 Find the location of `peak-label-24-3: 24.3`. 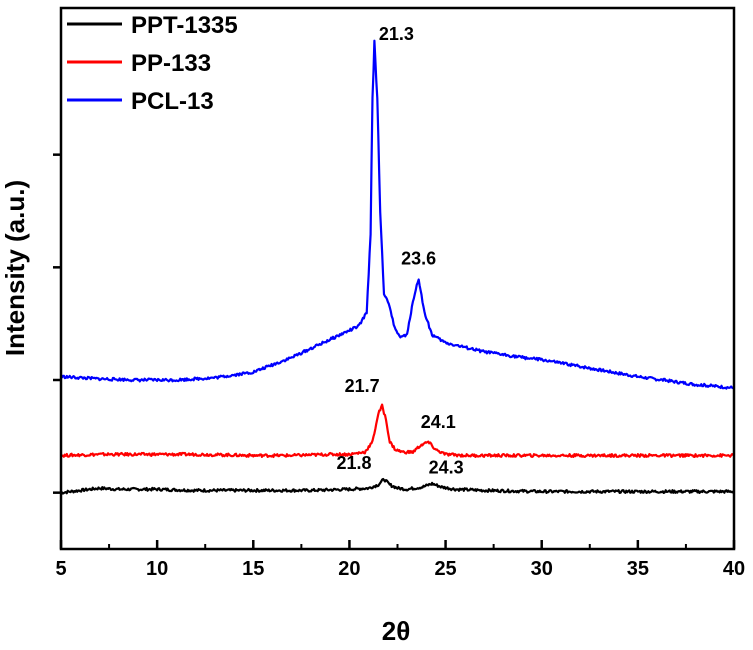

peak-label-24-3: 24.3 is located at coordinates (446, 468).